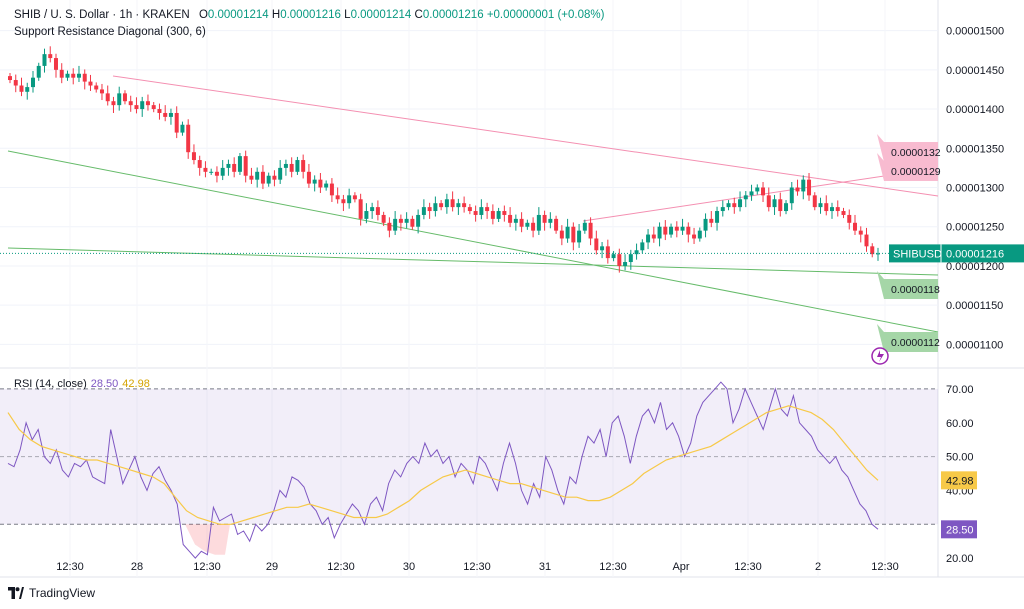 The width and height of the screenshot is (1024, 609). I want to click on indicator-legend: Support Resistance Diagonal (300, 6), so click(110, 32).